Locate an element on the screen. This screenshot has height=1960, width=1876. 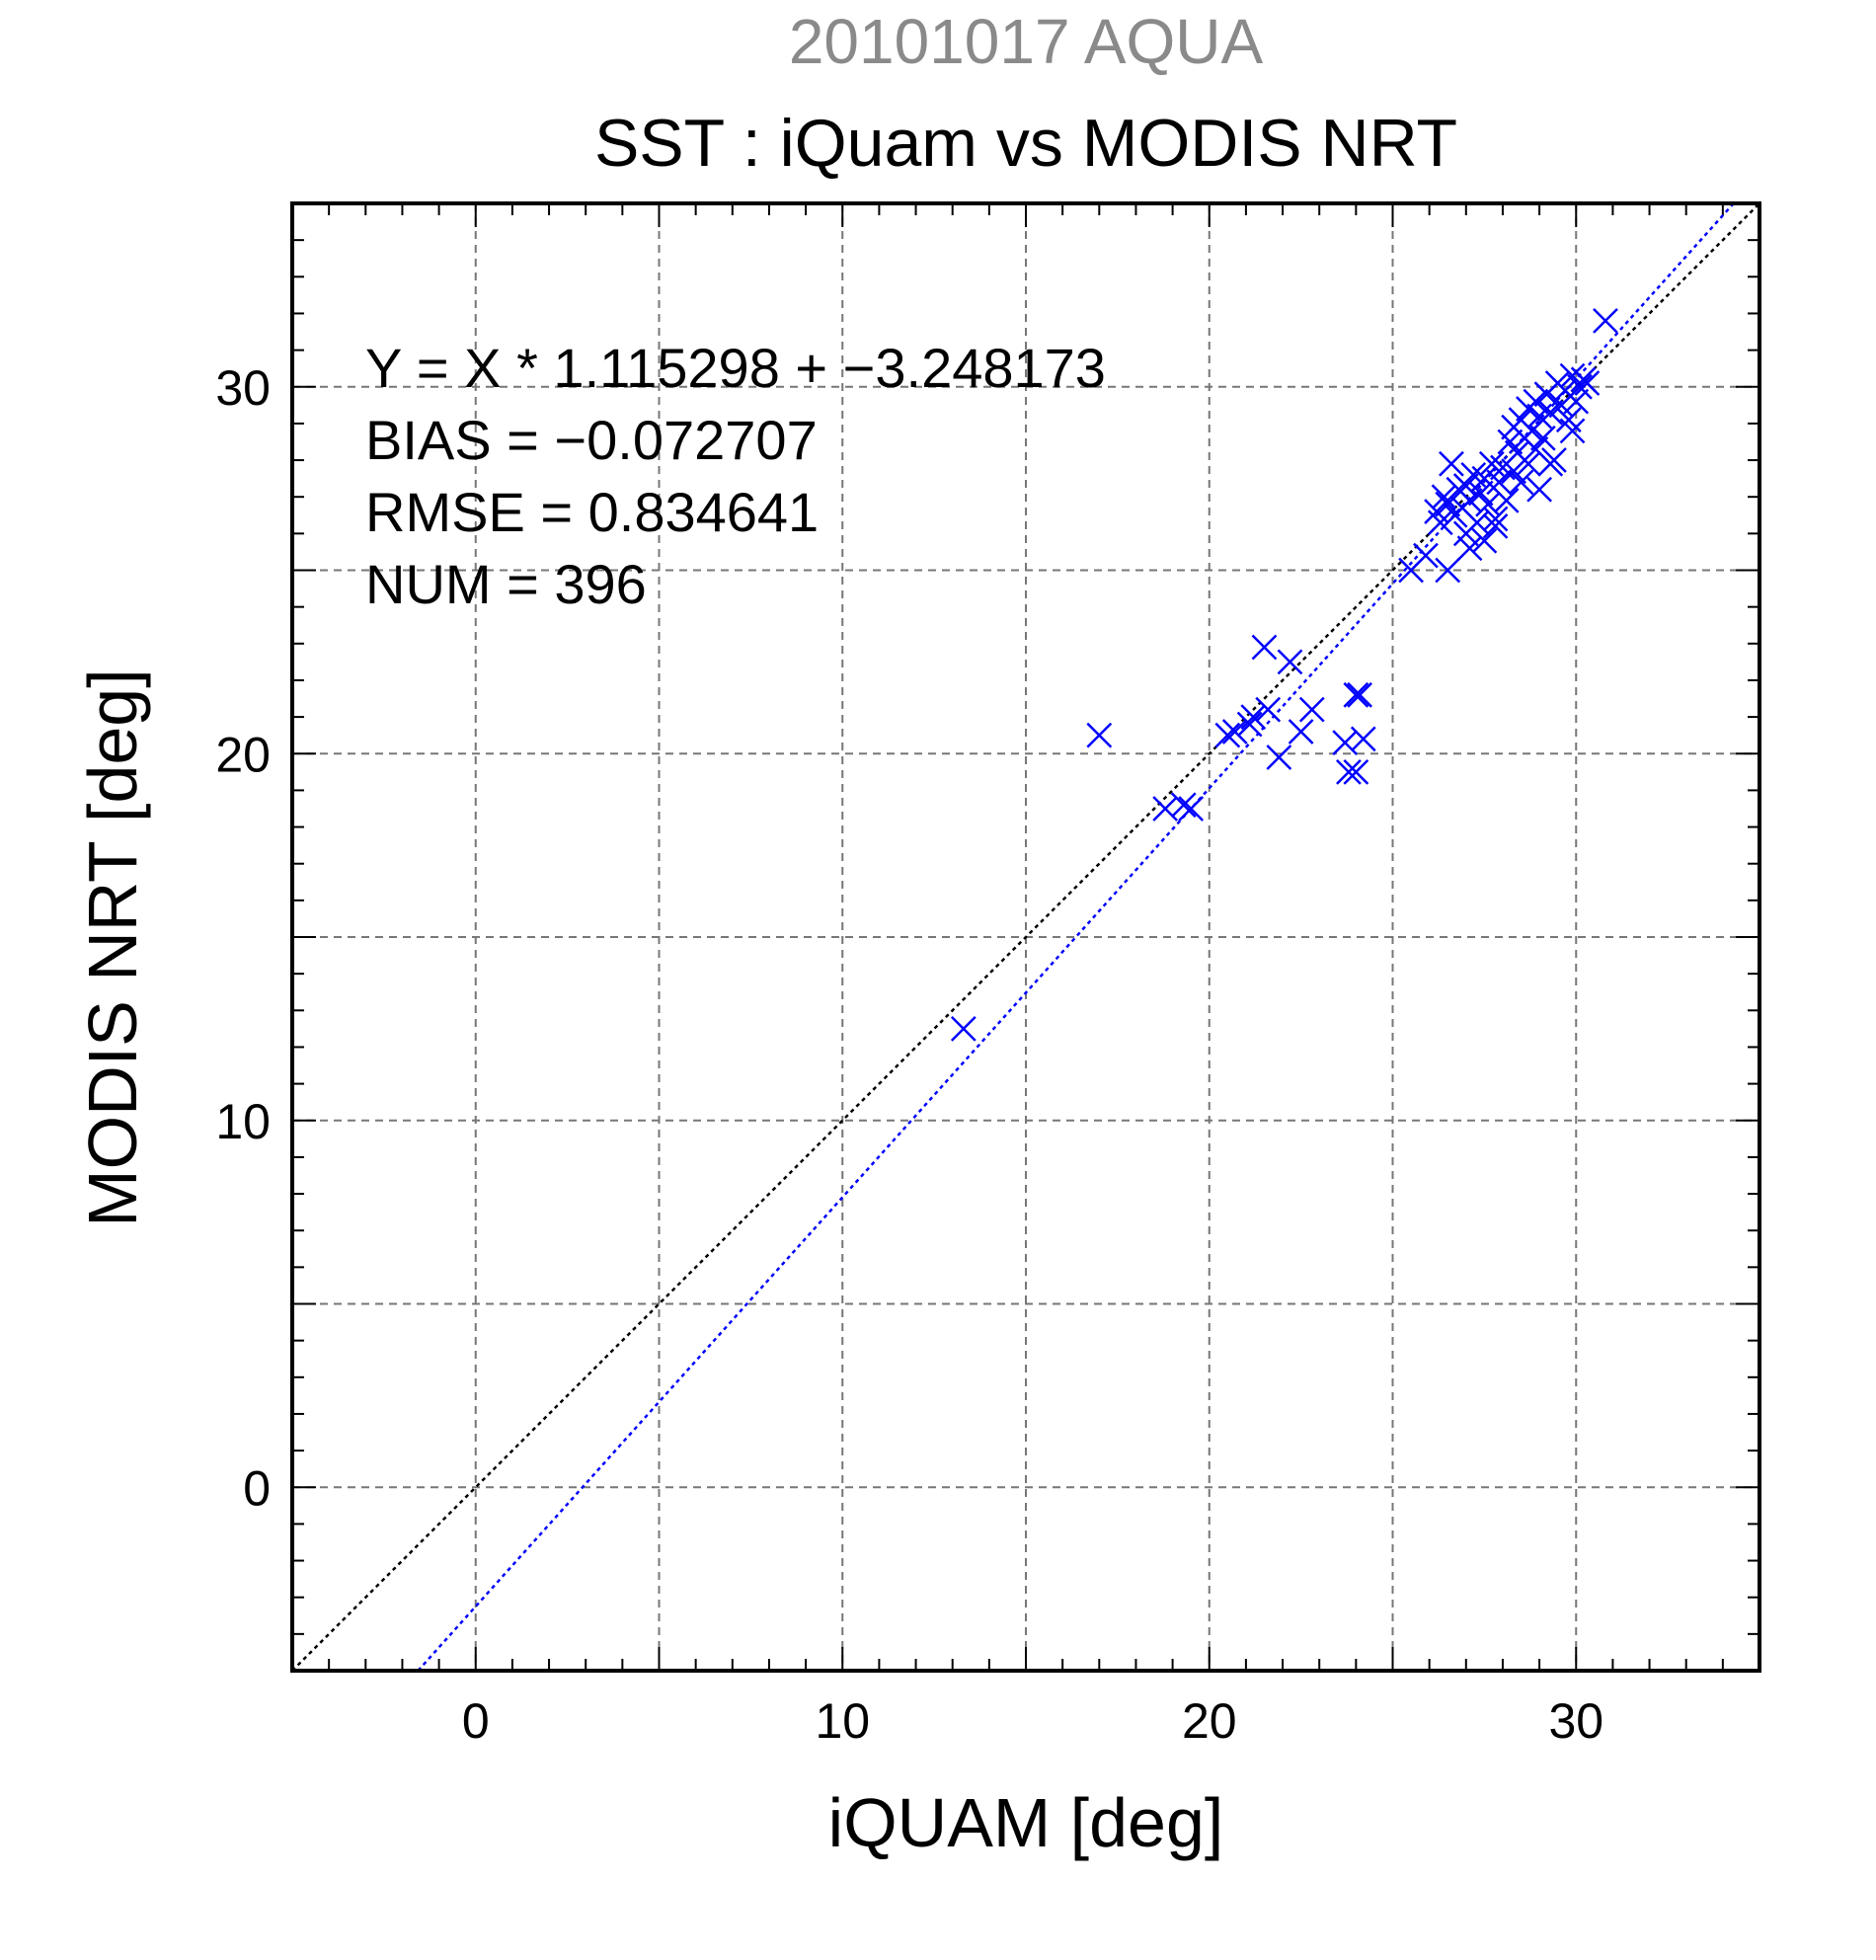
y-tick-label: 0 is located at coordinates (257, 1488).